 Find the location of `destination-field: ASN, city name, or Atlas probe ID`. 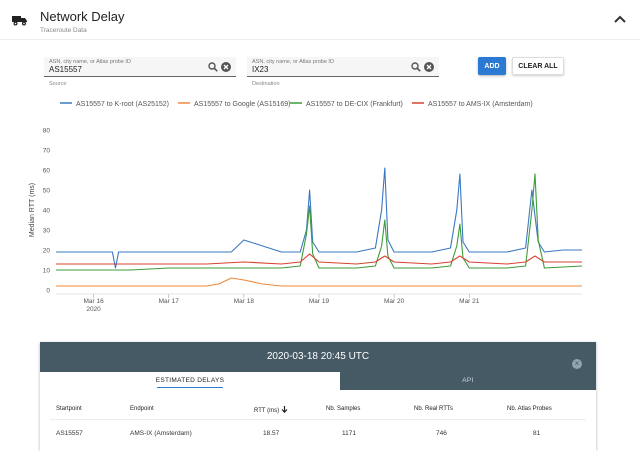

destination-field: ASN, city name, or Atlas probe ID is located at coordinates (343, 67).